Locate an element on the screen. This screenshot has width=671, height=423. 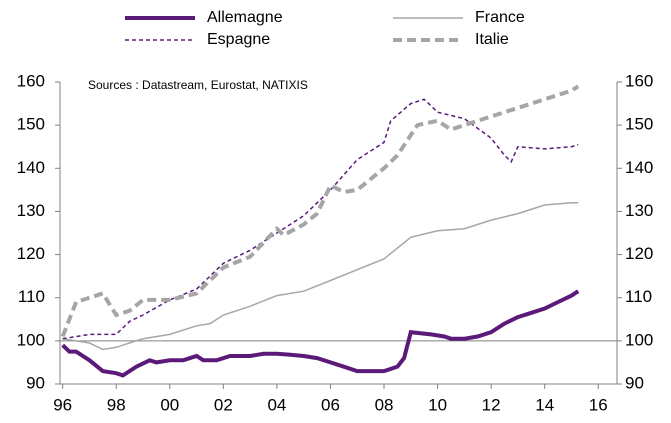
y-tick-label: 140 is located at coordinates (31, 167).